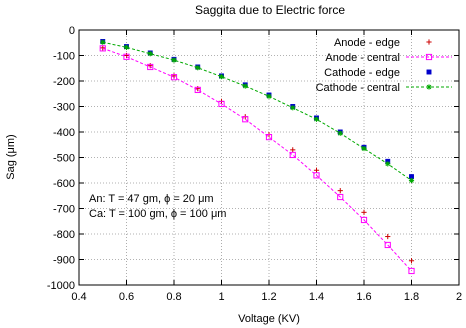 The height and width of the screenshot is (328, 466). What do you see at coordinates (61, 286) in the screenshot?
I see `y-tick-label: -1000` at bounding box center [61, 286].